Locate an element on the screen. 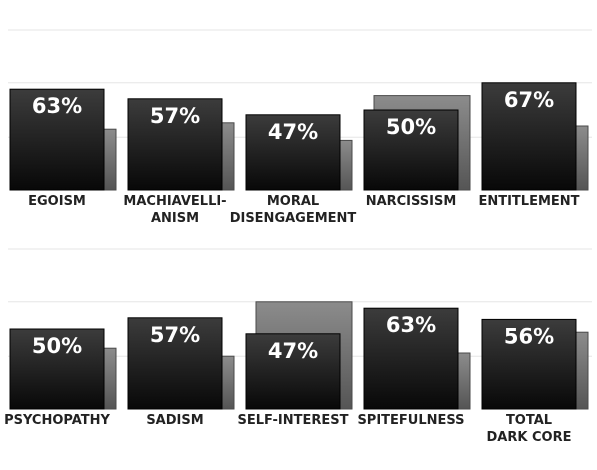 This screenshot has width=597, height=470. category-label: SELF-INTEREST is located at coordinates (293, 420).